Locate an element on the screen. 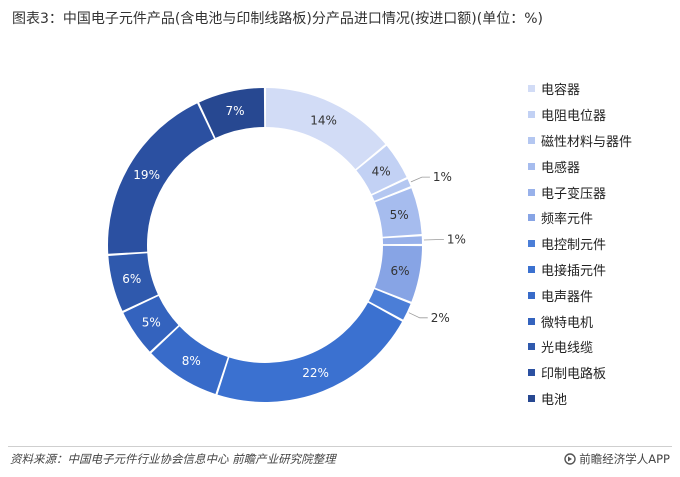 This screenshot has width=680, height=477. legend-item-7: 电控制元件 is located at coordinates (580, 244).